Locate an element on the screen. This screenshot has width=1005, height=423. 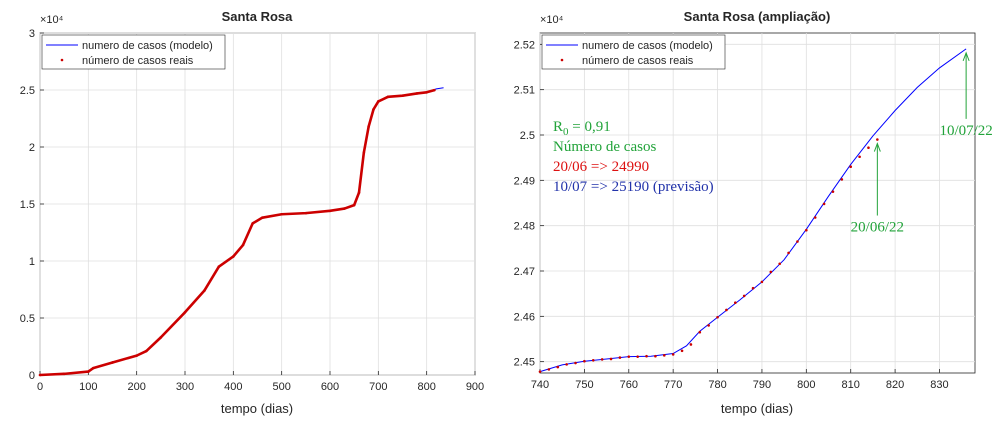
y-tick-label: 1.5 is located at coordinates (27, 205).